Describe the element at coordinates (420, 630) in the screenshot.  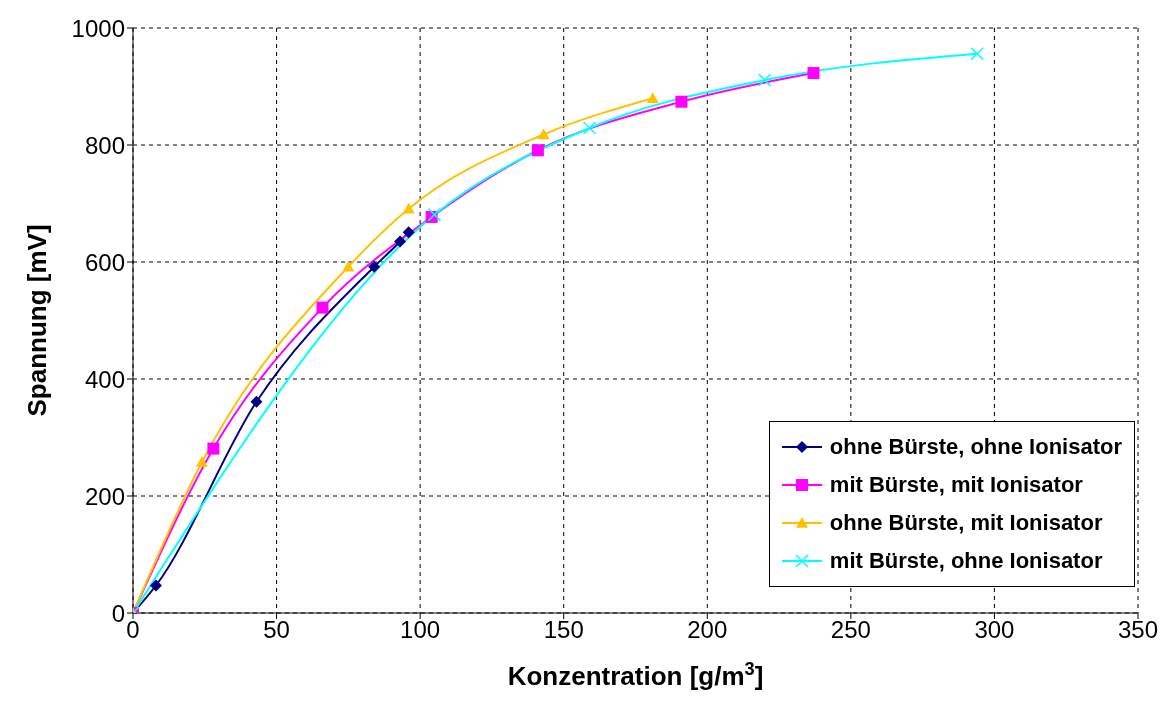
I see `x-tick-label: 100` at that location.